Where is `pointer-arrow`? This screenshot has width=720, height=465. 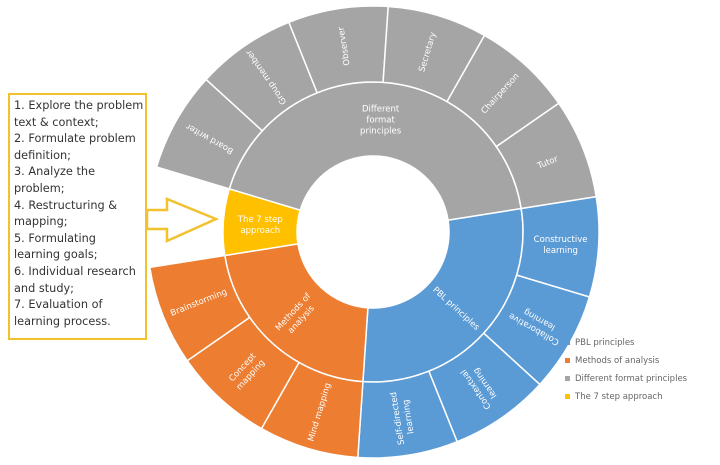
pointer-arrow is located at coordinates (182, 220).